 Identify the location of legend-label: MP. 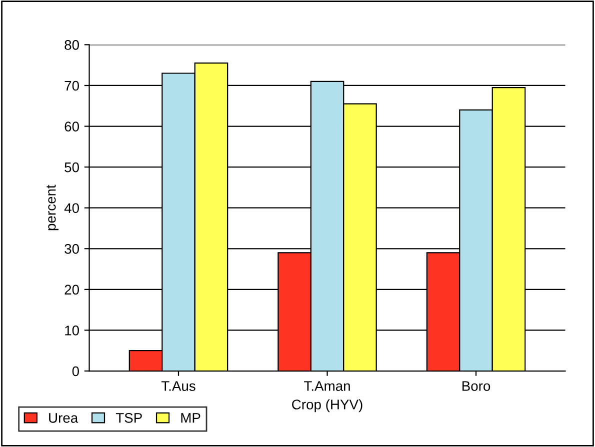
(190, 418).